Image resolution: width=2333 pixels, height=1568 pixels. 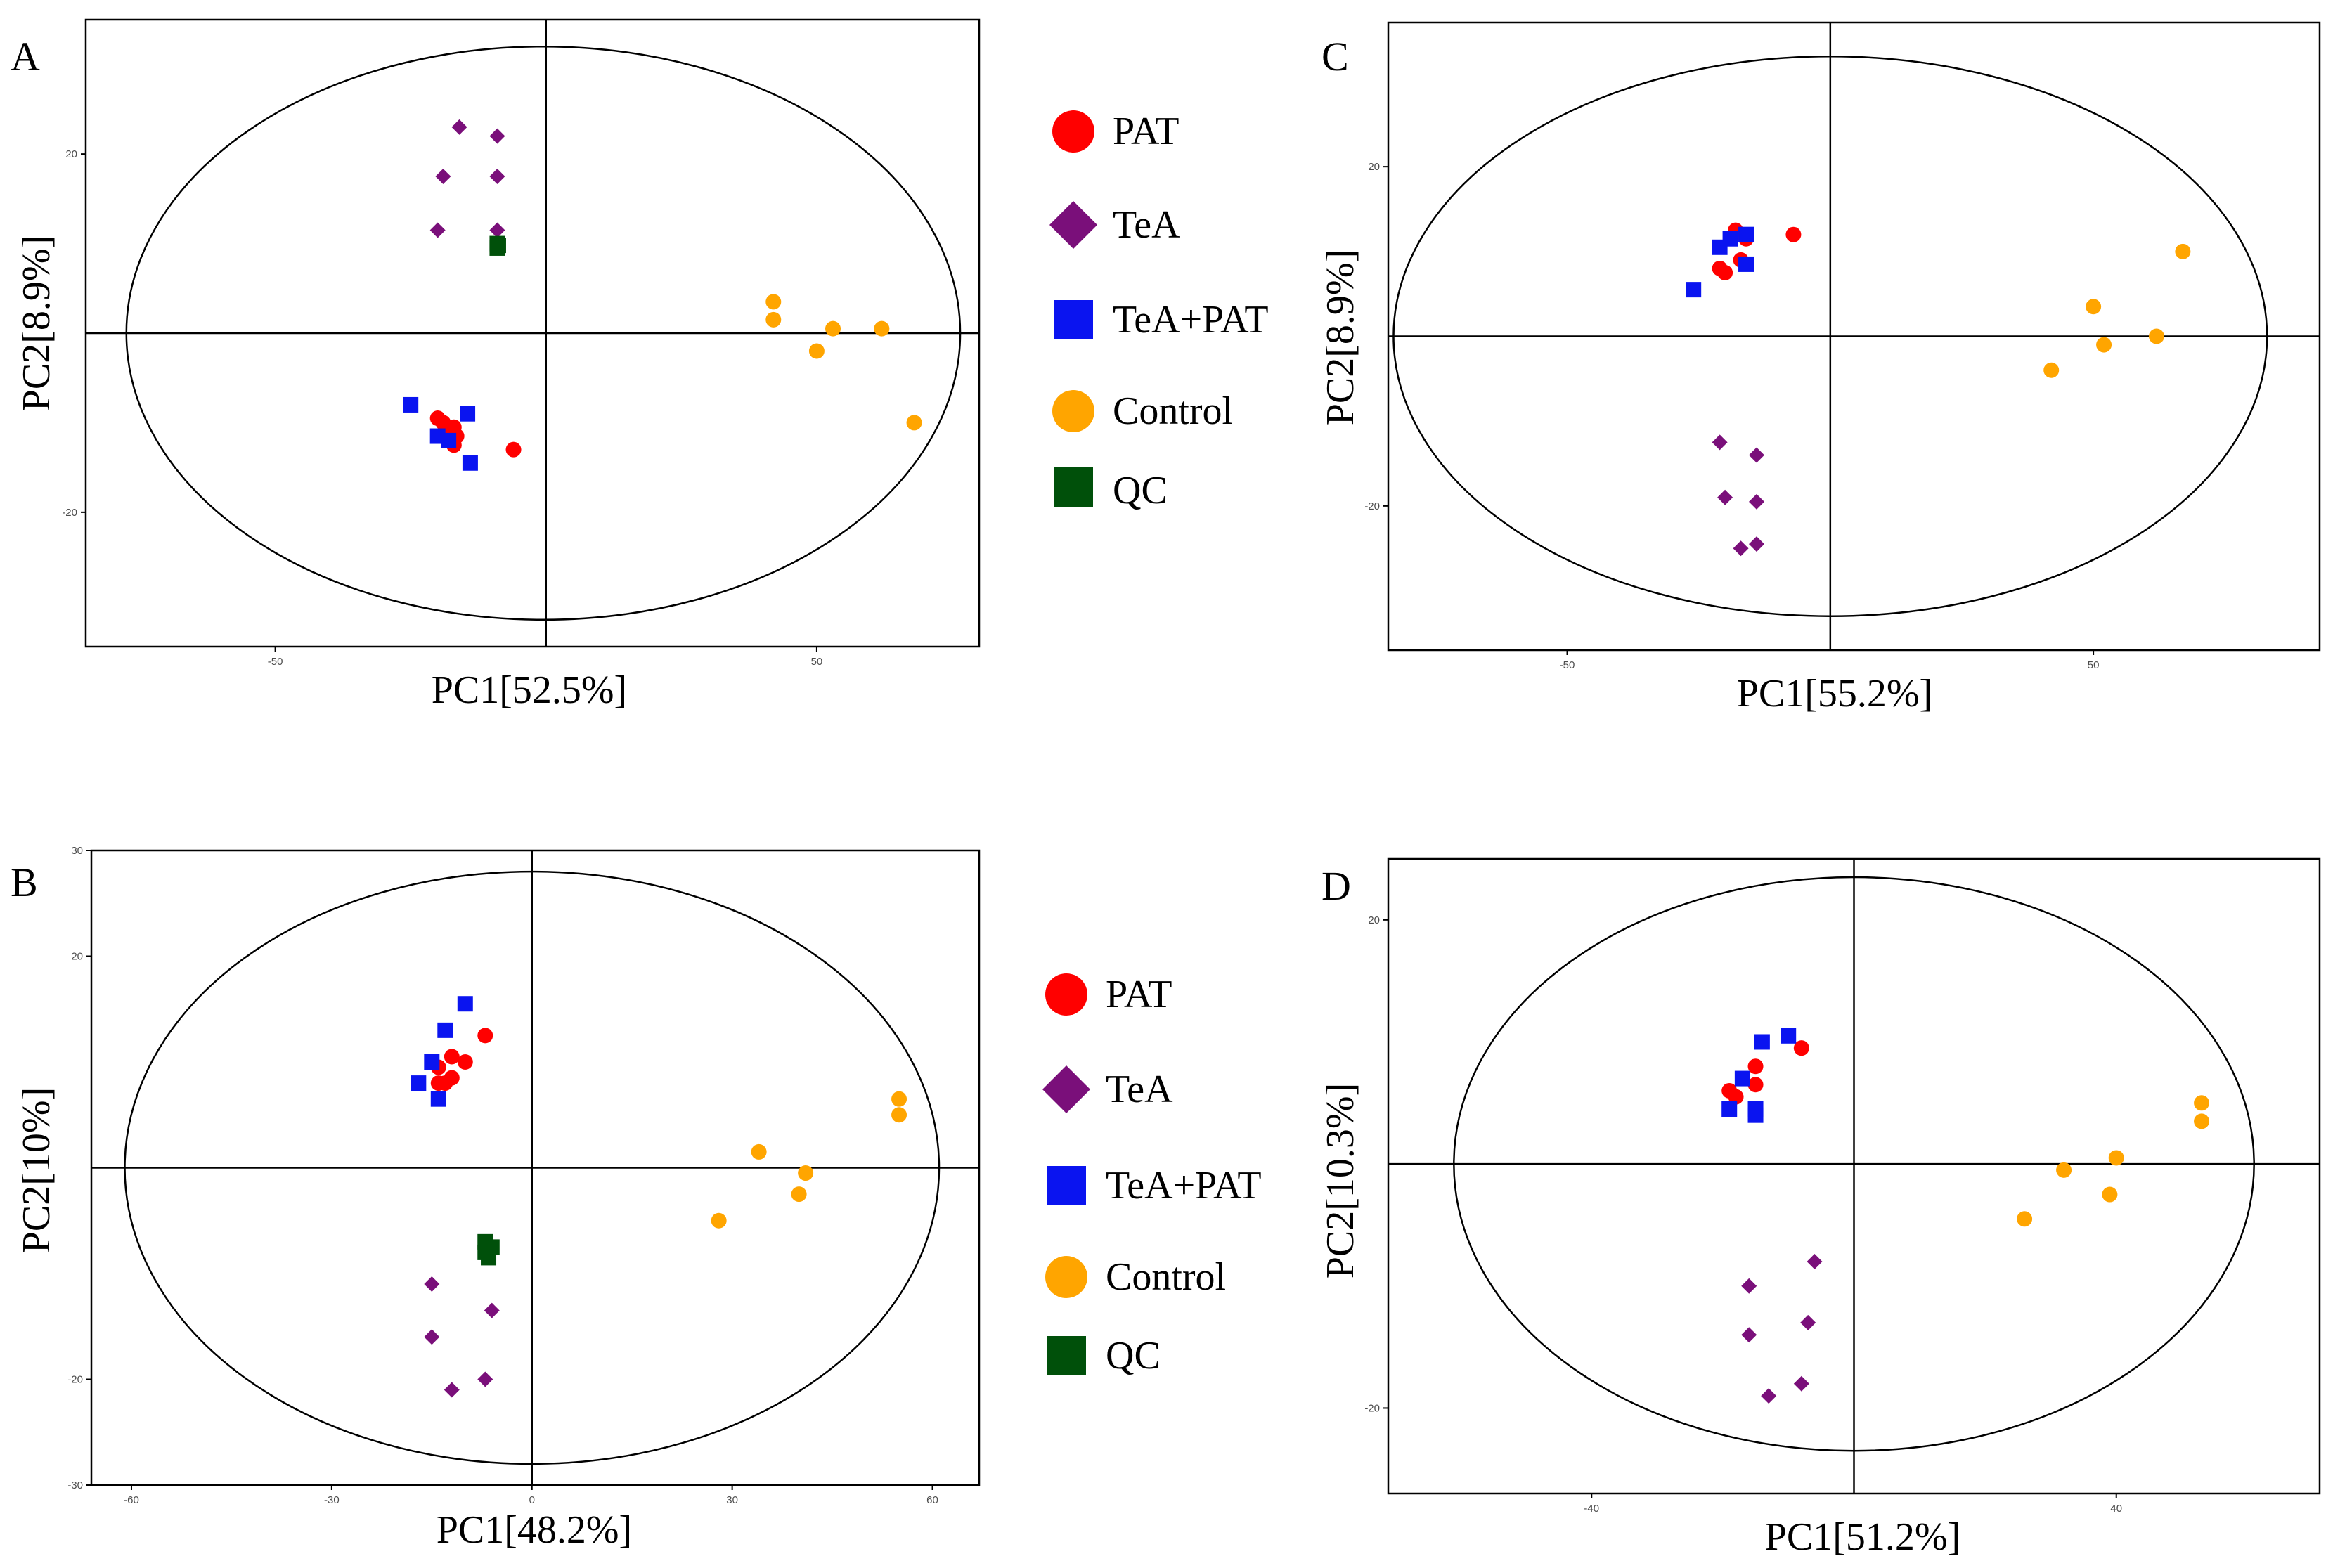 What do you see at coordinates (1139, 1089) in the screenshot?
I see `legend-label-tea: TeA` at bounding box center [1139, 1089].